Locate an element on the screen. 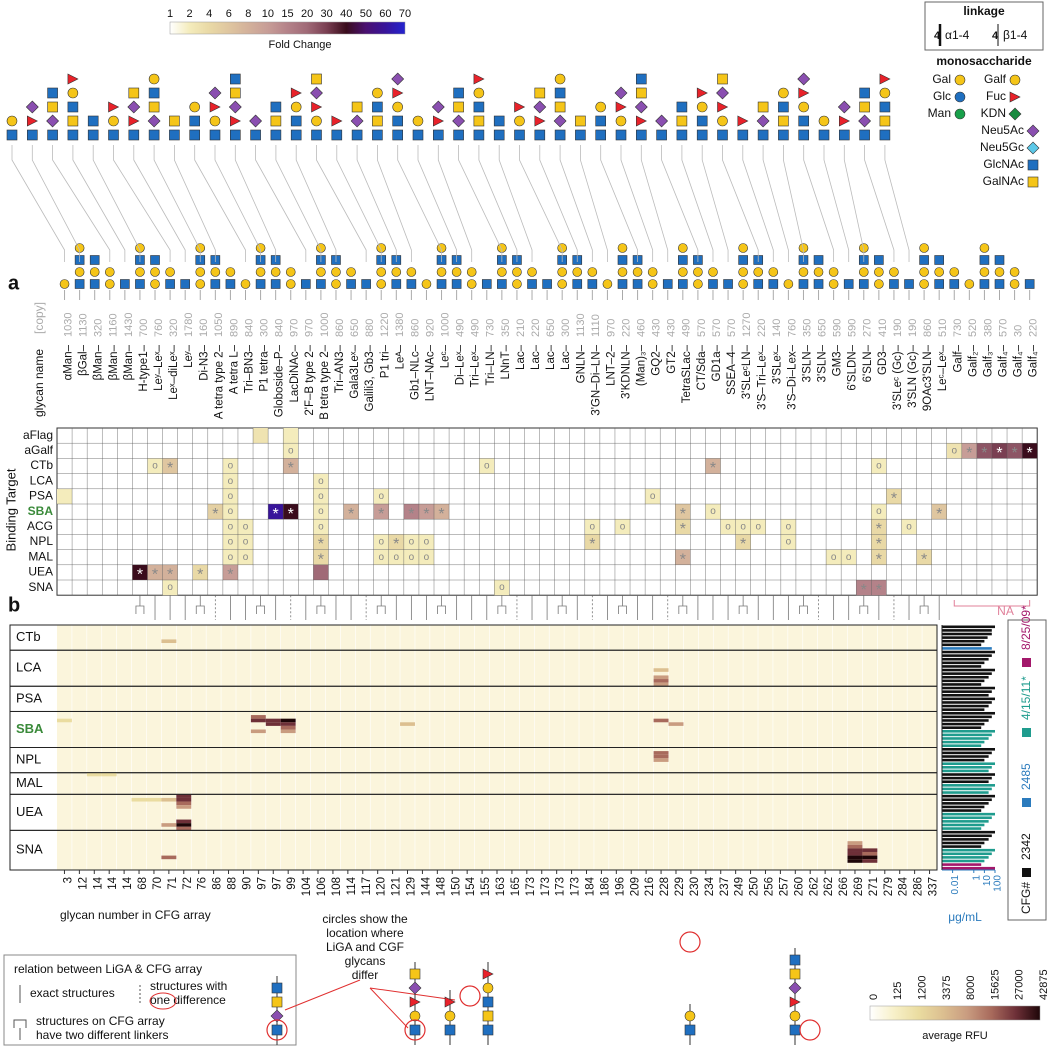  legend-text: structures on CFG array is located at coordinates (100, 1021).